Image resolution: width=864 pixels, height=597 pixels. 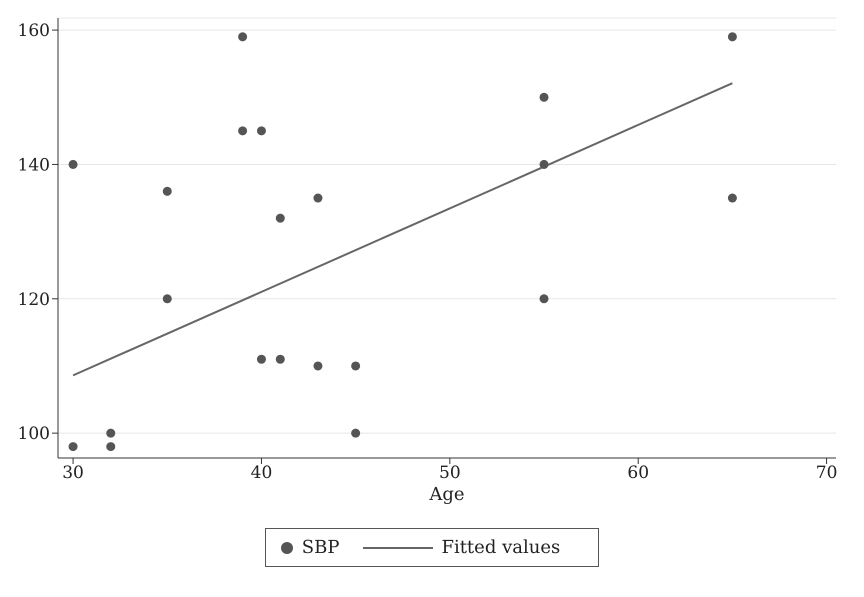 I want to click on legend-label: Fitted values, so click(x=500, y=547).